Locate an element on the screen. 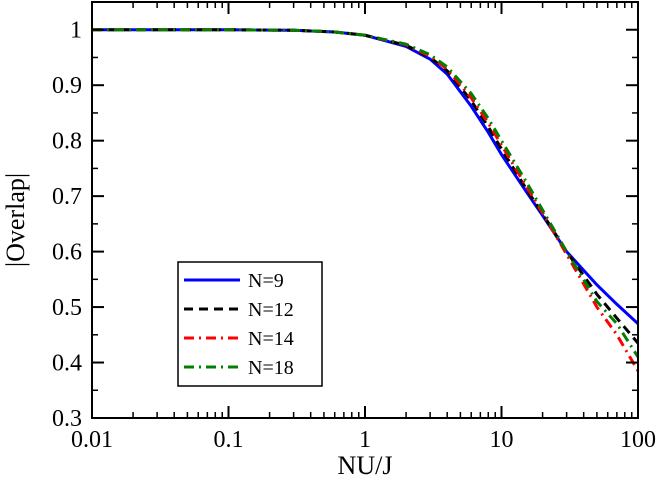 This screenshot has width=664, height=482. x-tick-label: 0.1 is located at coordinates (229, 440).